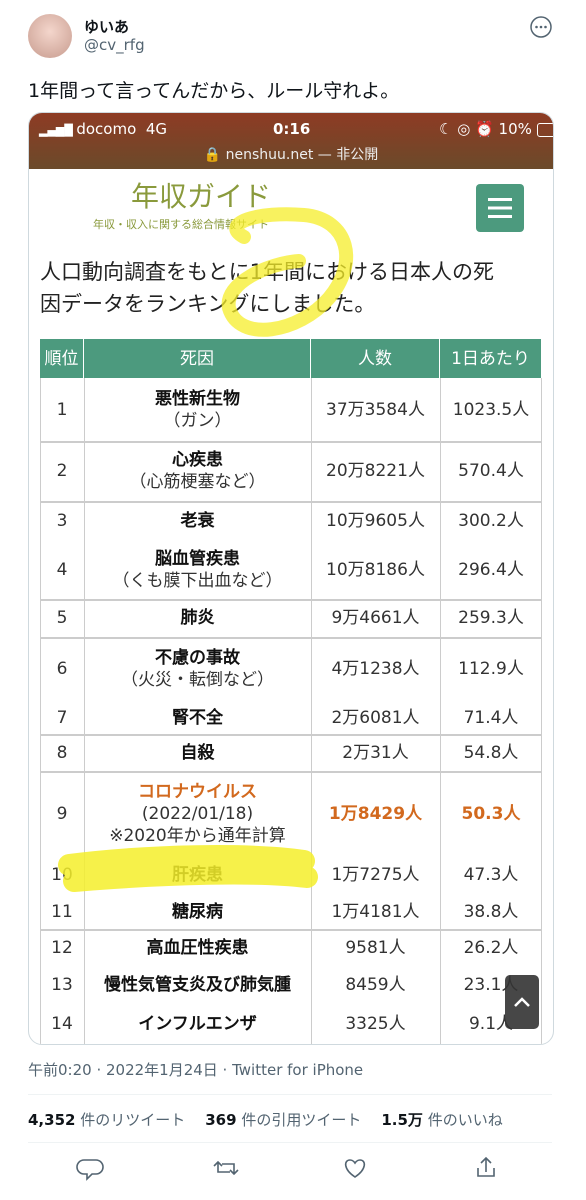 The image size is (586, 1200). I want to click on stat-count: 4,352, so click(52, 1120).